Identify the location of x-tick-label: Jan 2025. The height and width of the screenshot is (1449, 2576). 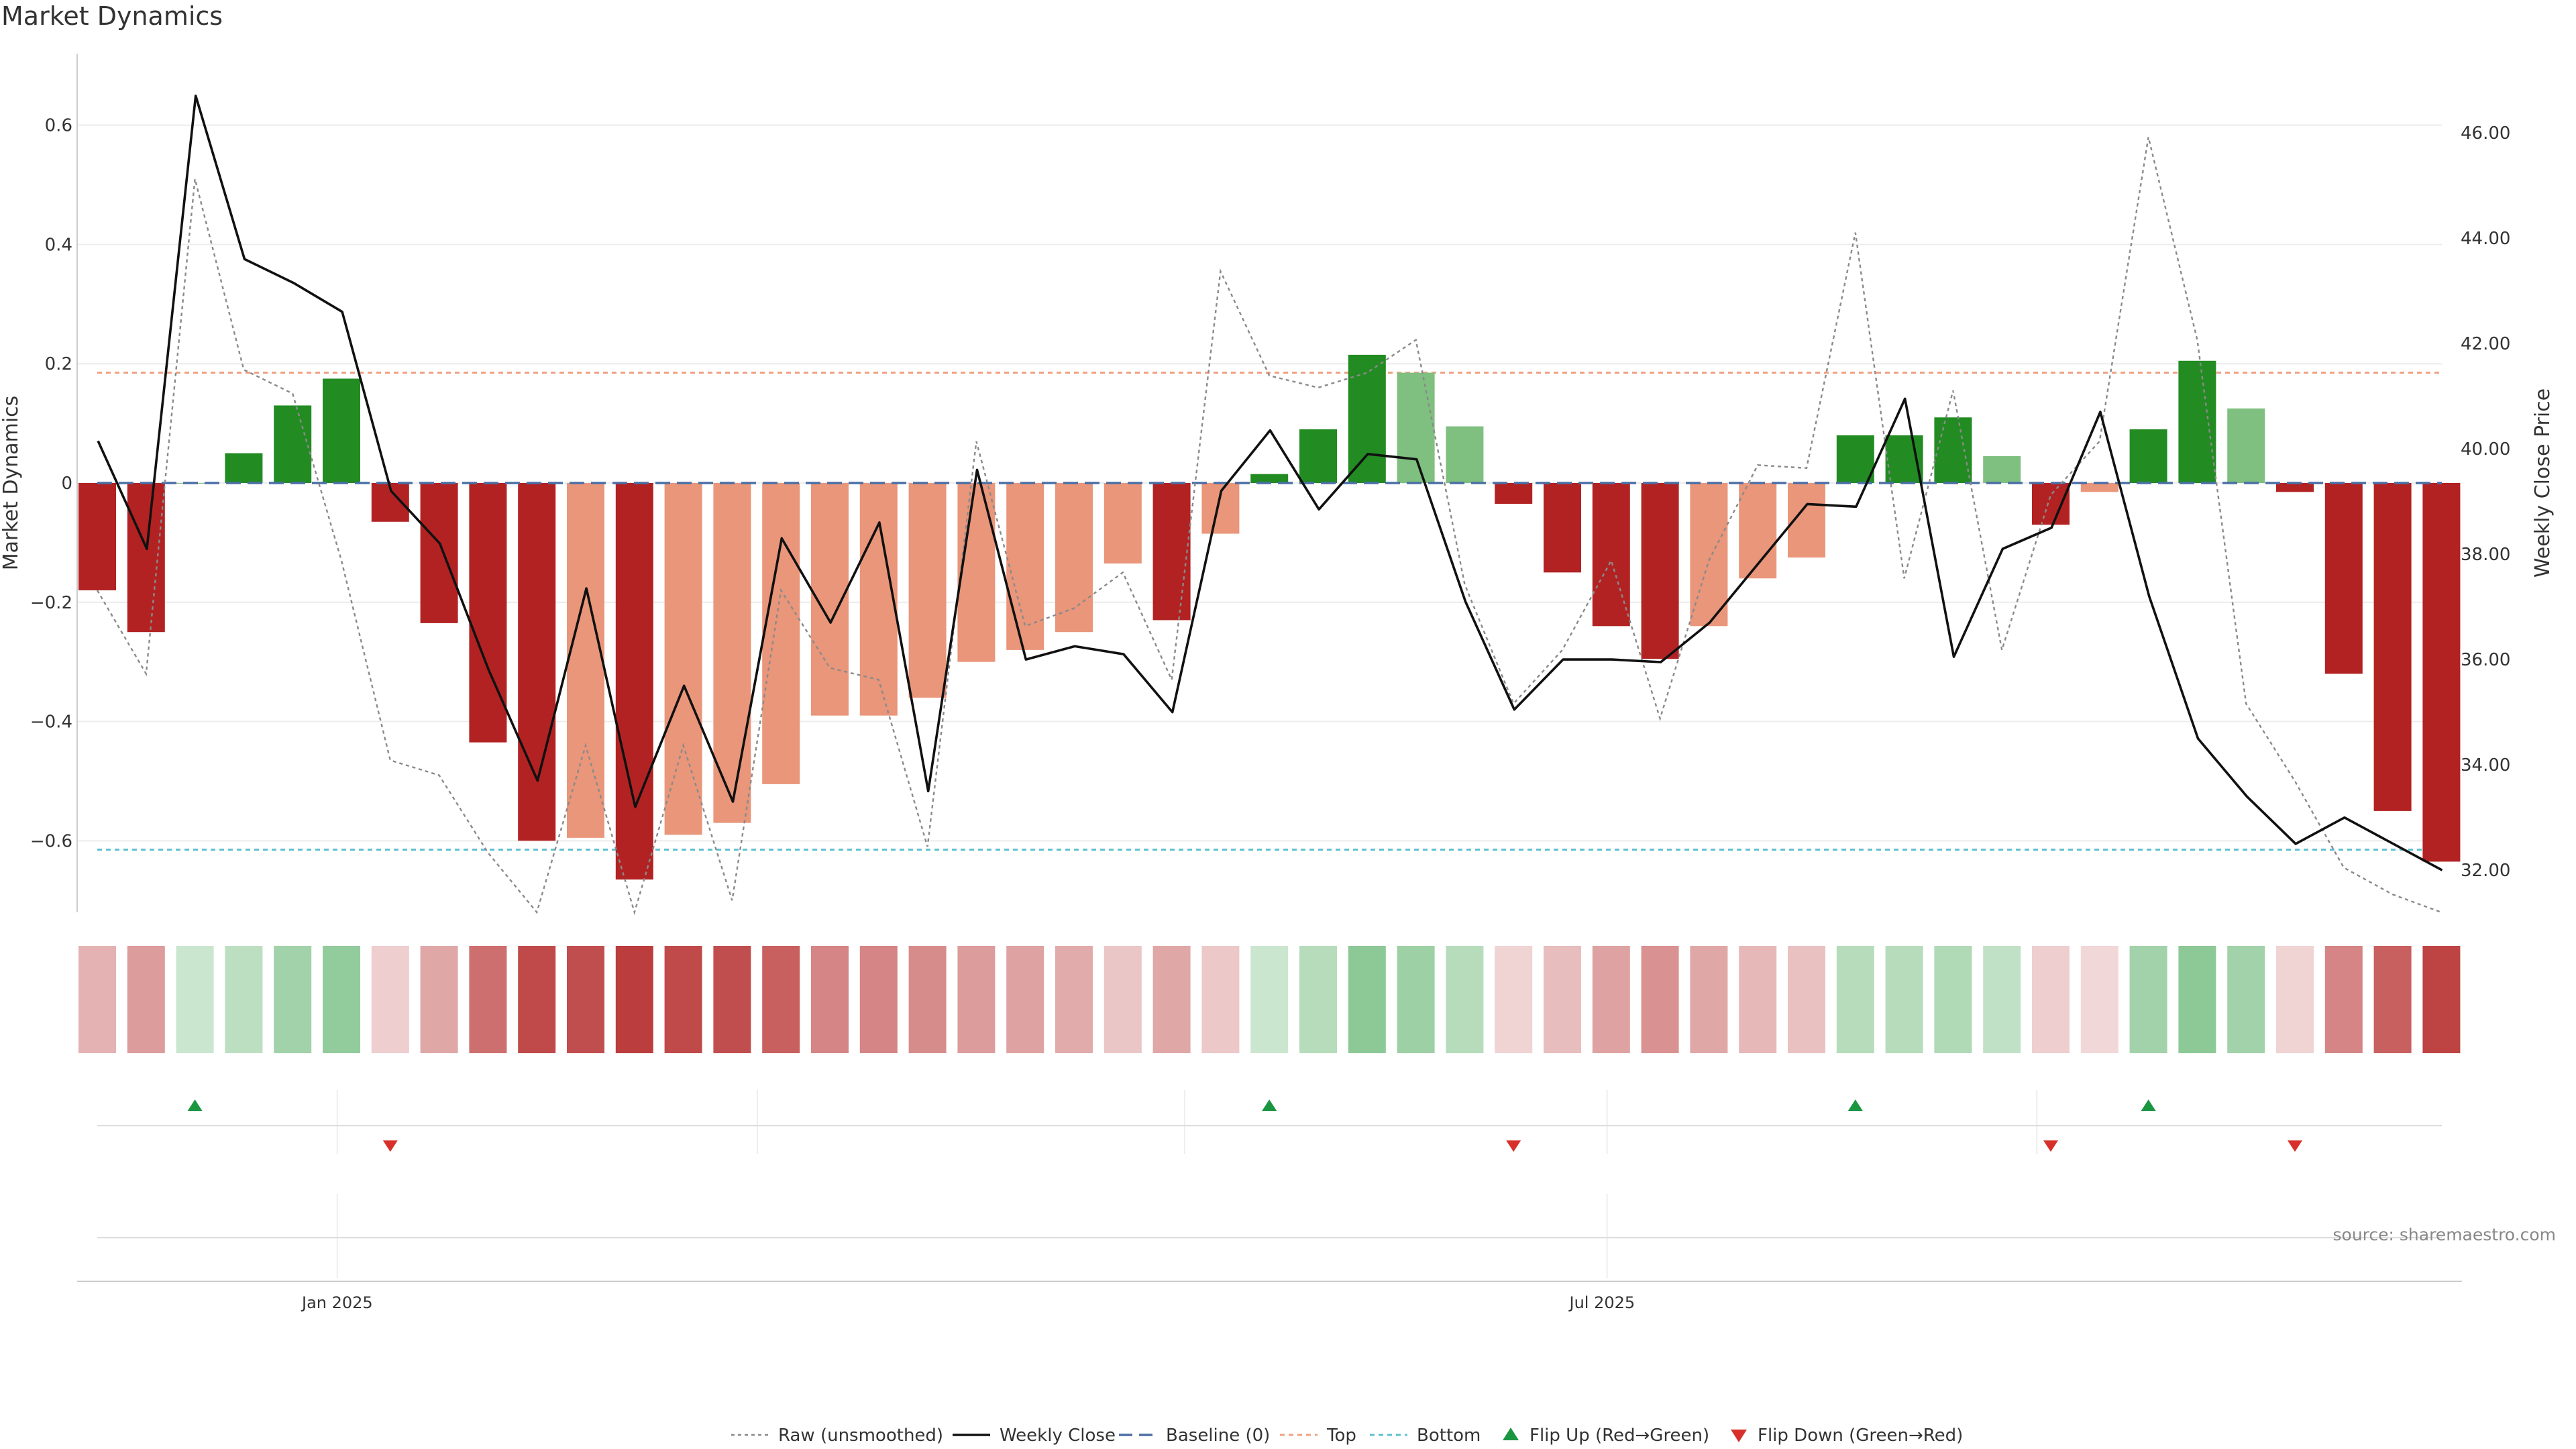
(337, 1302).